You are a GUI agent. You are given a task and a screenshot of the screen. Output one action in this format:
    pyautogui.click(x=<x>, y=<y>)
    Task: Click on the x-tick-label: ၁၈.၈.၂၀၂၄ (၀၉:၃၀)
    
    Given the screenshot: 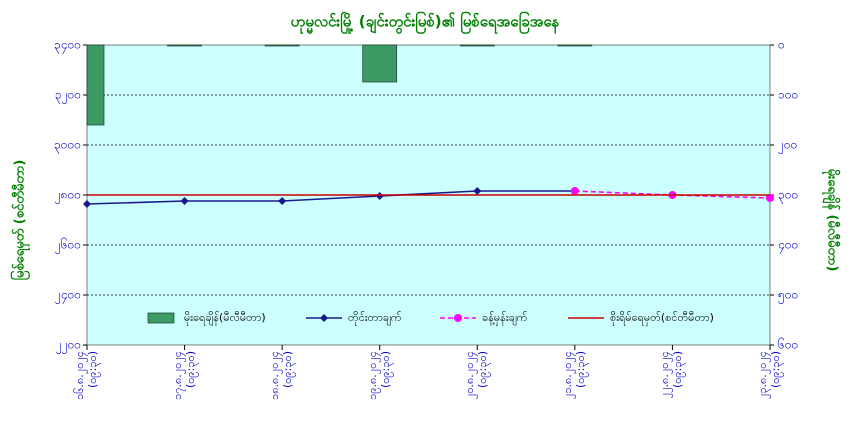 What is the action you would take?
    pyautogui.click(x=281, y=375)
    